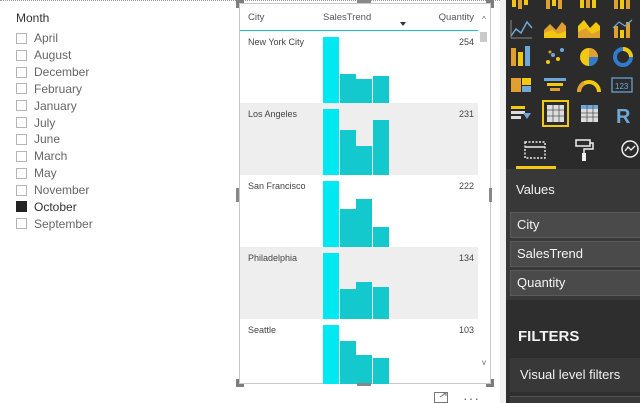 Image resolution: width=640 pixels, height=403 pixels. What do you see at coordinates (21, 207) in the screenshot?
I see `checkbox-checked` at bounding box center [21, 207].